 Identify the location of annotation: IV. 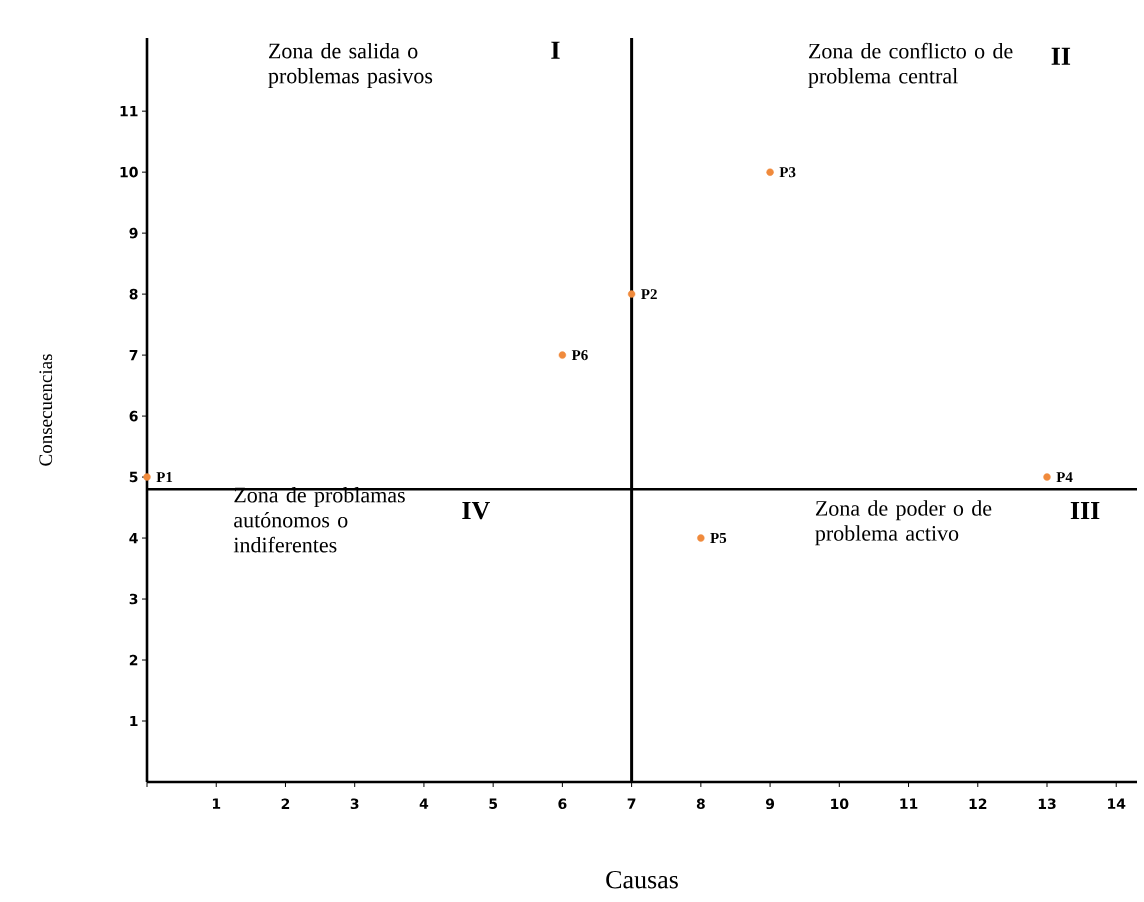
(476, 510).